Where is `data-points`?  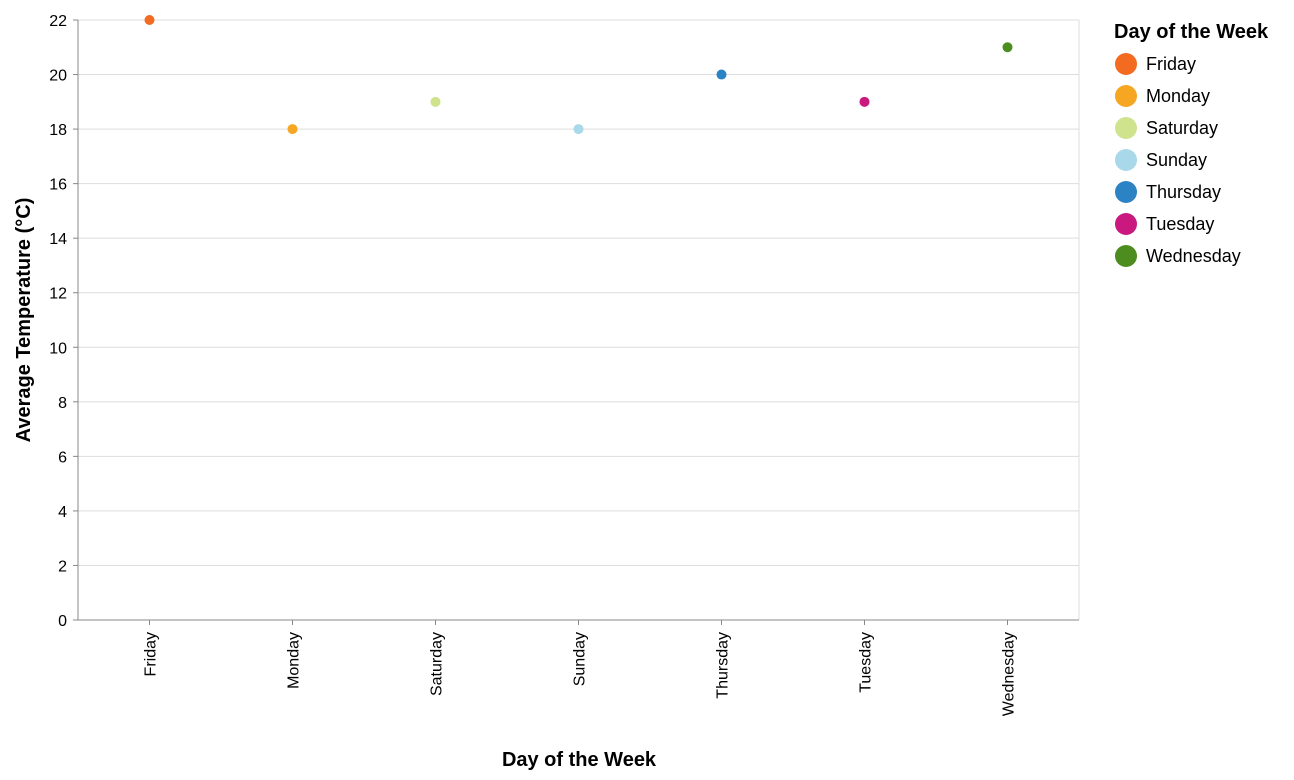 data-points is located at coordinates (578, 75).